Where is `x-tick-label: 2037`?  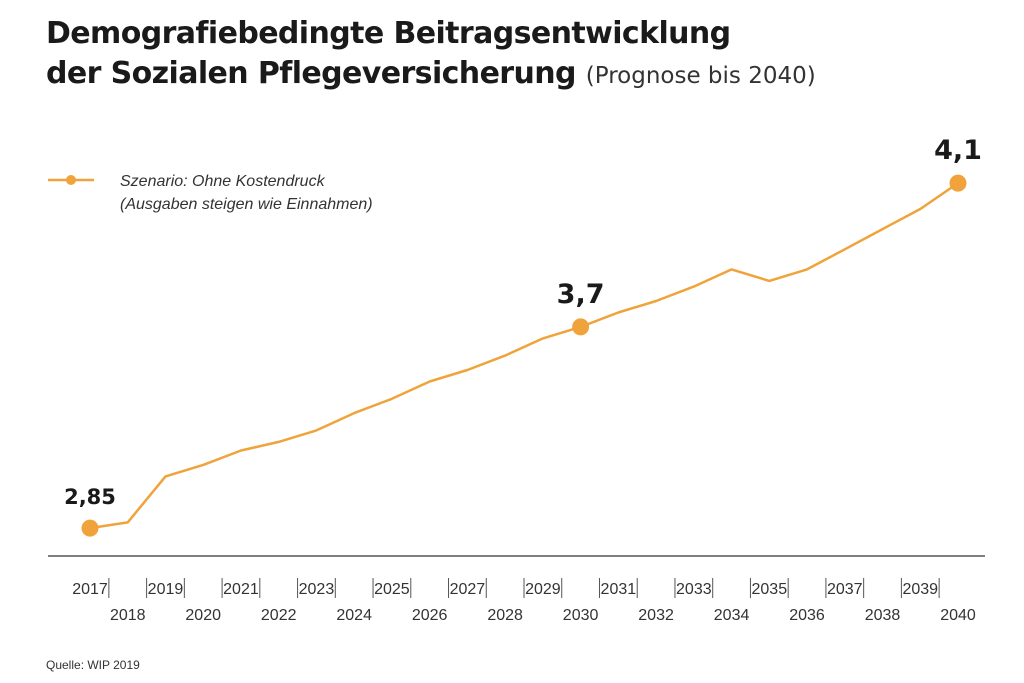
x-tick-label: 2037 is located at coordinates (845, 589).